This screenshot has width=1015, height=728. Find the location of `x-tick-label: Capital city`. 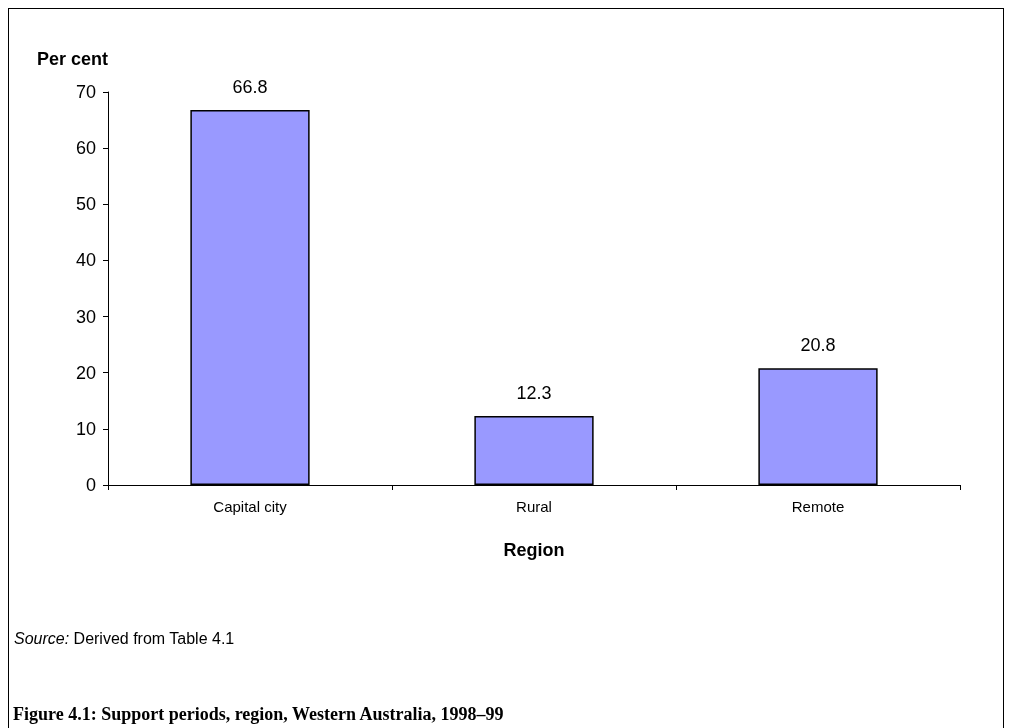

x-tick-label: Capital city is located at coordinates (250, 506).